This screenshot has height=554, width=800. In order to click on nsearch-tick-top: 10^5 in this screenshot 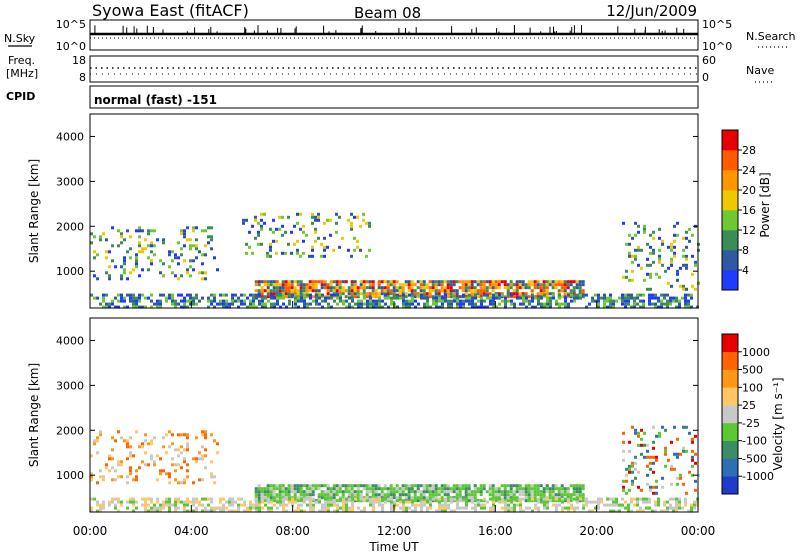, I will do `click(717, 24)`.